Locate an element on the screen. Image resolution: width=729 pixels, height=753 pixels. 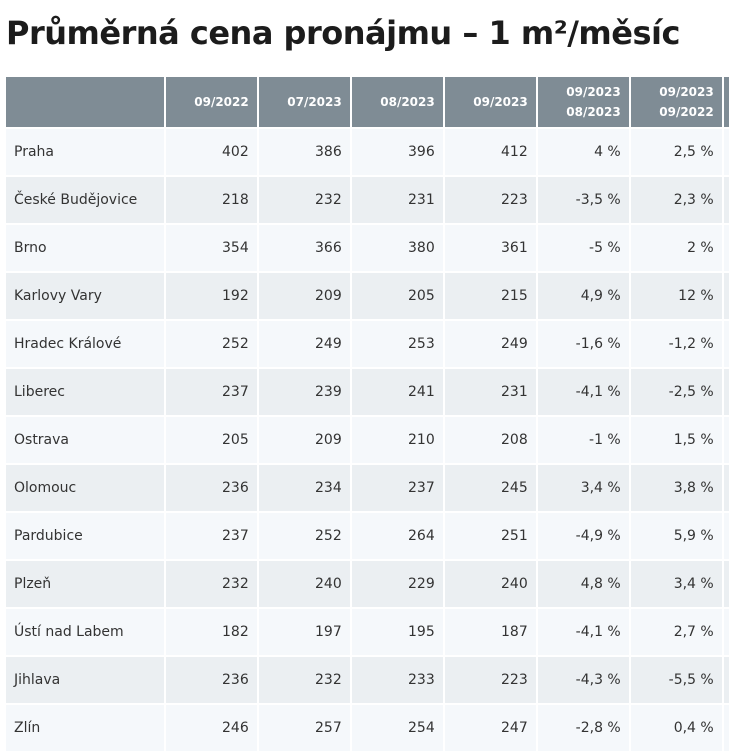
header-col-1: 09/2022 is located at coordinates (211, 103).